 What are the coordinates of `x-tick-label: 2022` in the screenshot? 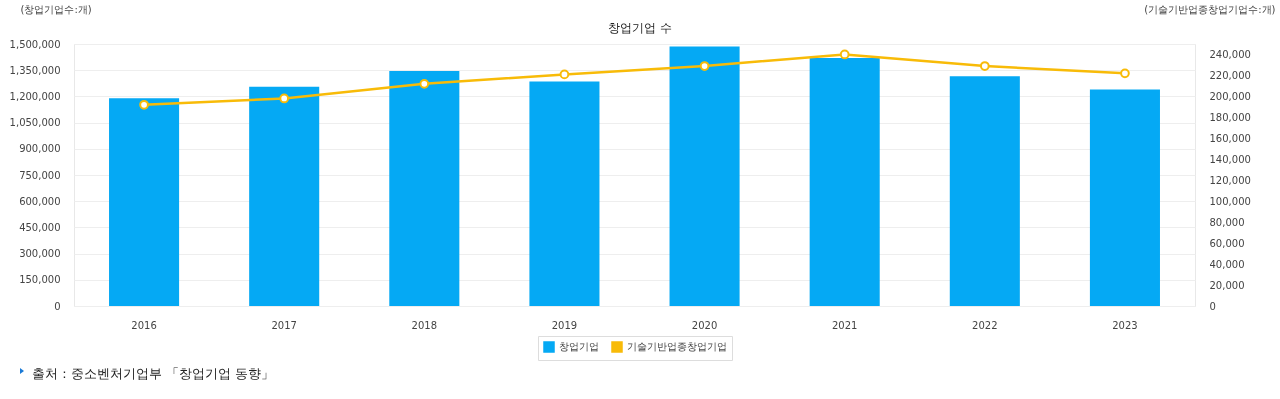 It's located at (985, 325).